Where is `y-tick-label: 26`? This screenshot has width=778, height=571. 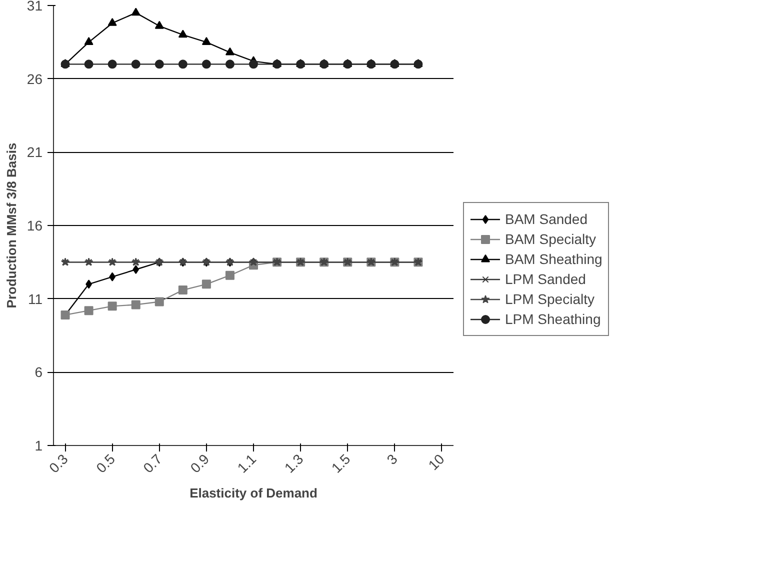 y-tick-label: 26 is located at coordinates (34, 78).